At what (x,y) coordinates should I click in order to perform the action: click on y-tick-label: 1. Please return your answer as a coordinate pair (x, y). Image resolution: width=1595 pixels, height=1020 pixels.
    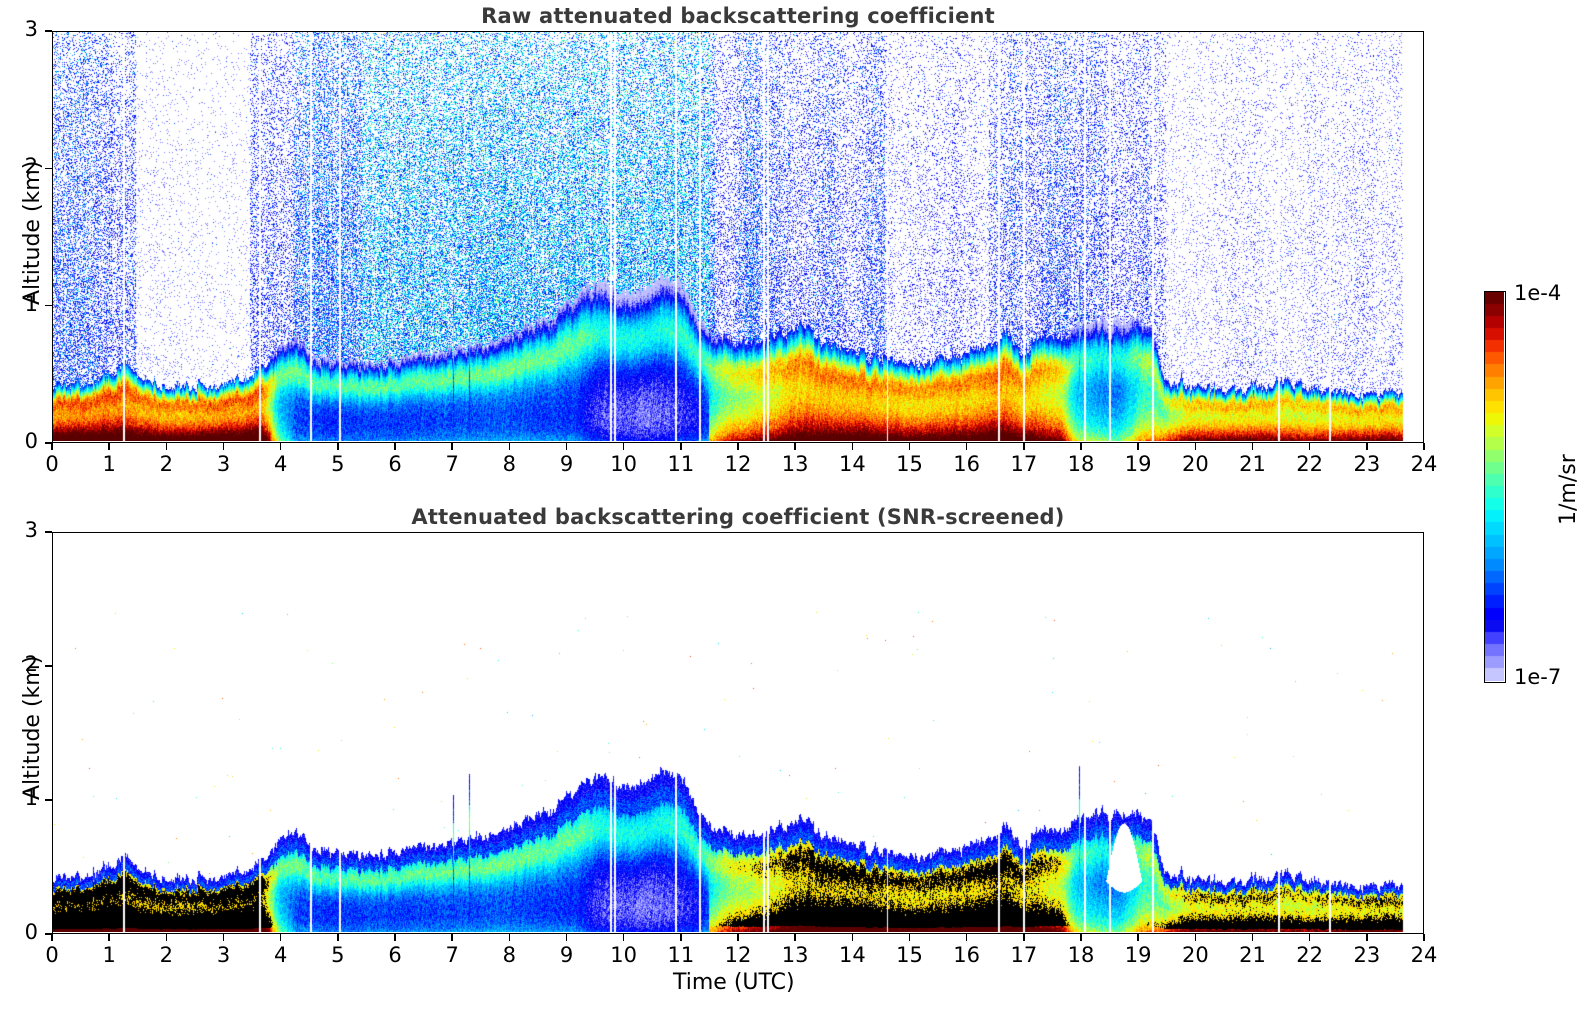
    Looking at the image, I should click on (31, 798).